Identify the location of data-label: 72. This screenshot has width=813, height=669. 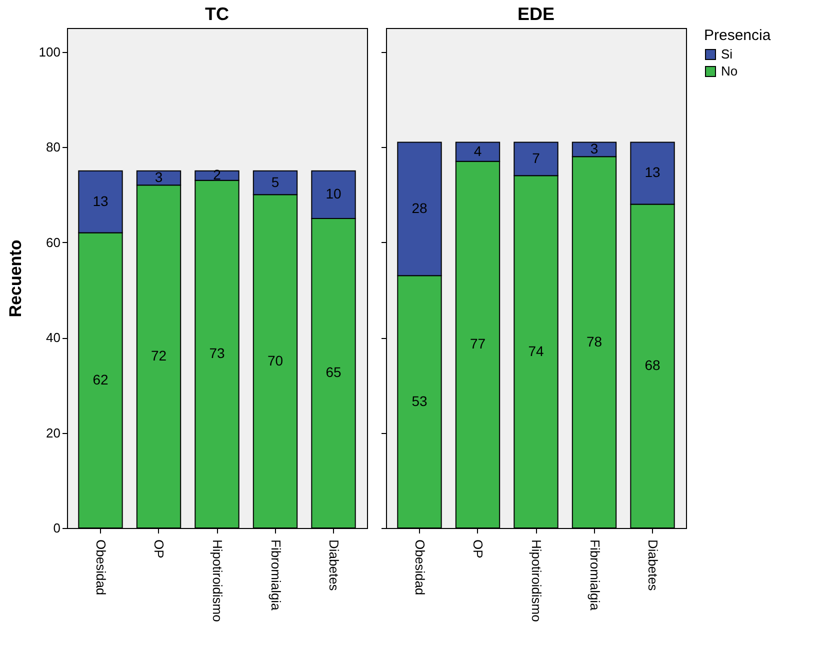
(158, 356).